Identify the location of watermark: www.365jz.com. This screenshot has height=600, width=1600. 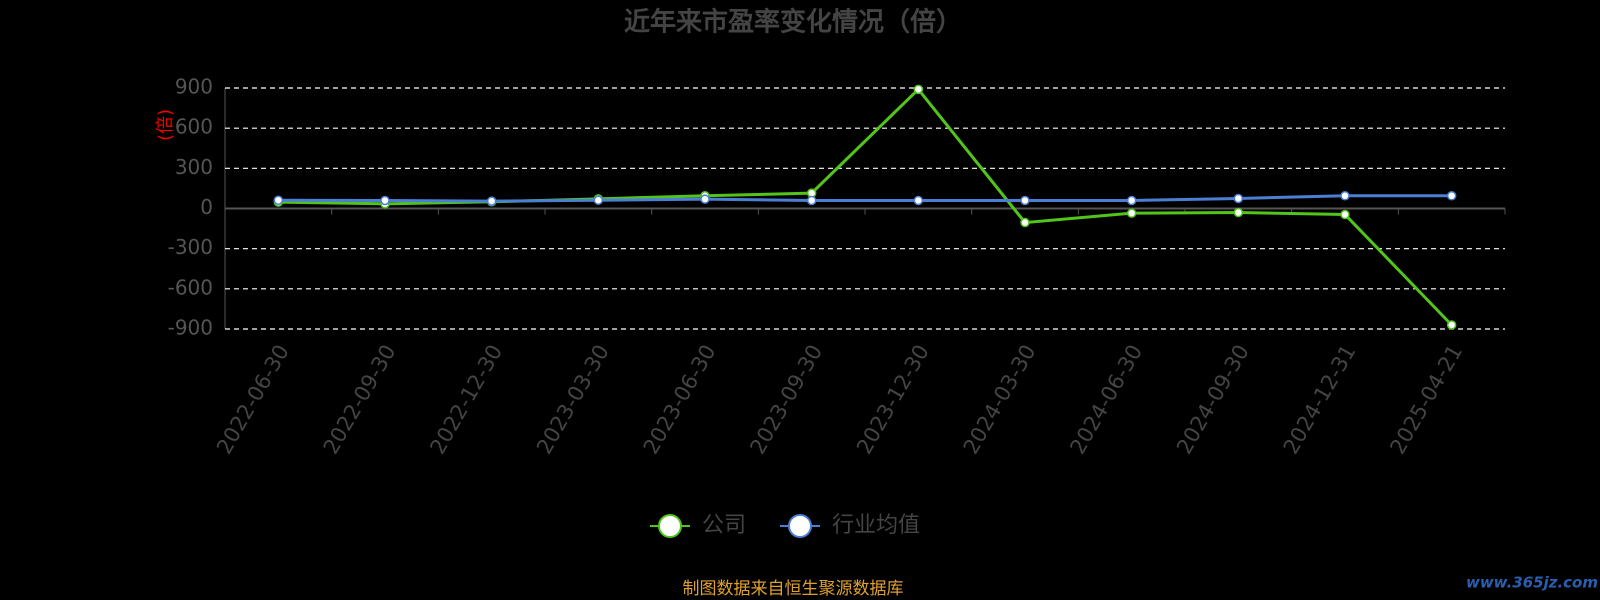
(1532, 583).